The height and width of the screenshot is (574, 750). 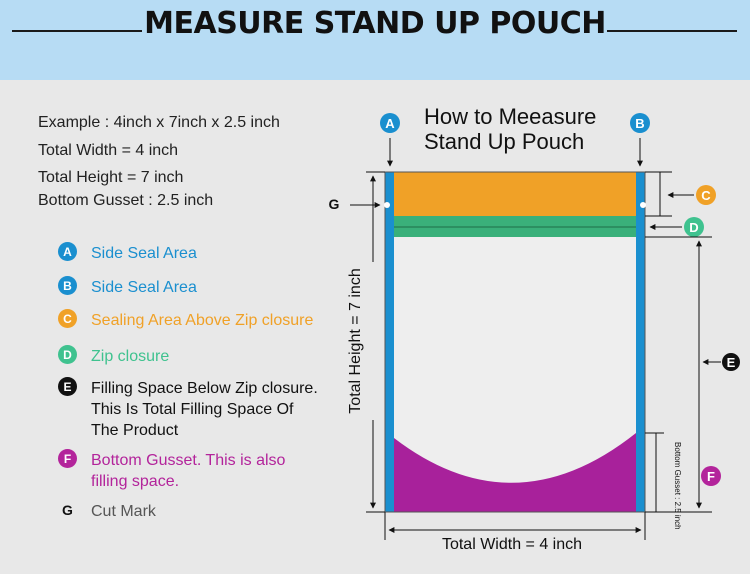 I want to click on diagram-title-line2: Stand Up Pouch, so click(x=504, y=141).